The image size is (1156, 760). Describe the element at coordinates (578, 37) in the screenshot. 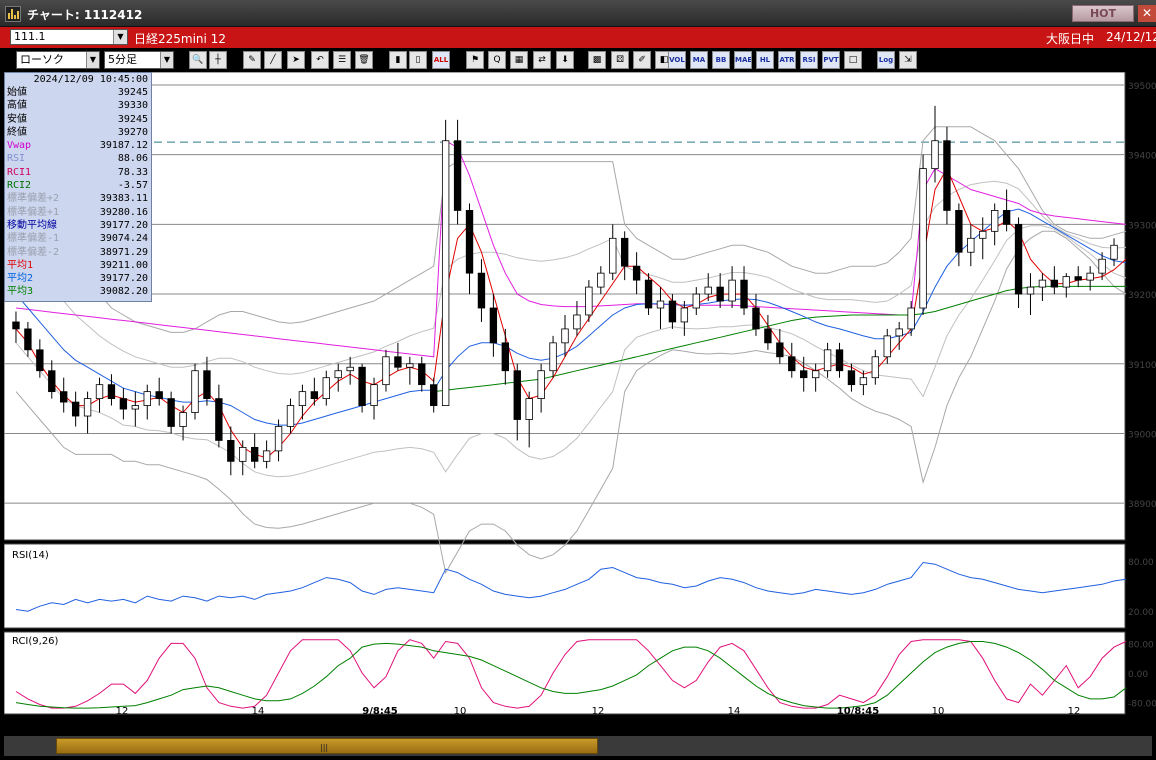

I see `symbol-bar: 111.1 ▼ 日経225mini 12 大阪日中 24/12/12` at that location.